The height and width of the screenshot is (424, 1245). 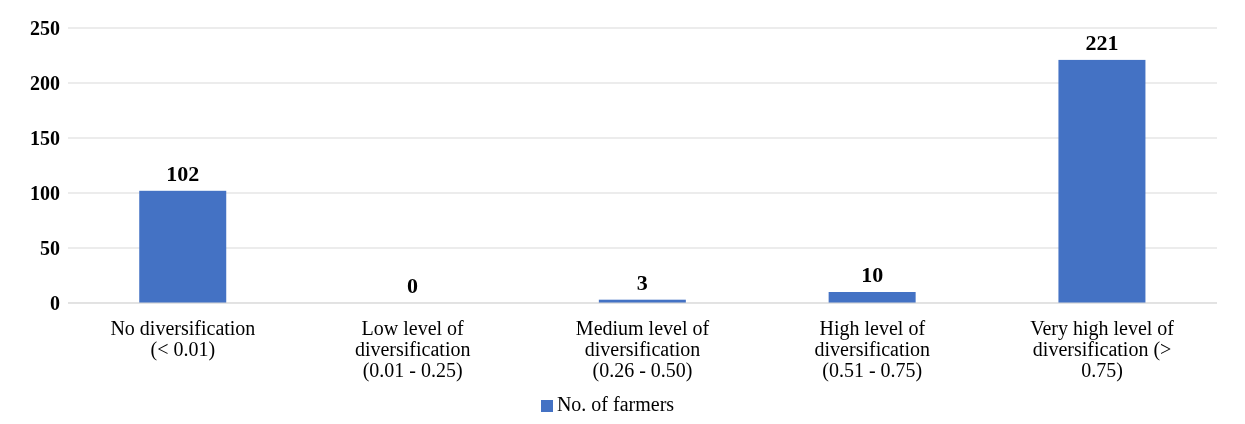 I want to click on data-label: 3, so click(x=642, y=282).